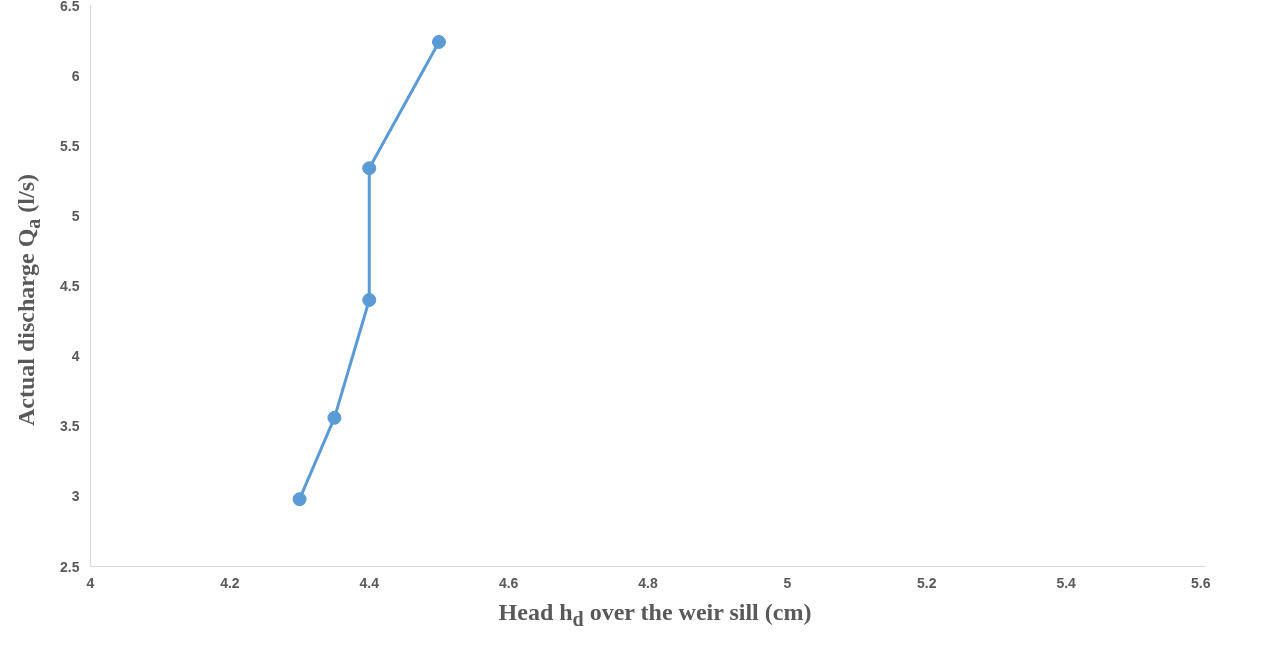 Image resolution: width=1271 pixels, height=669 pixels. Describe the element at coordinates (75, 356) in the screenshot. I see `y-tick-label: 4` at that location.